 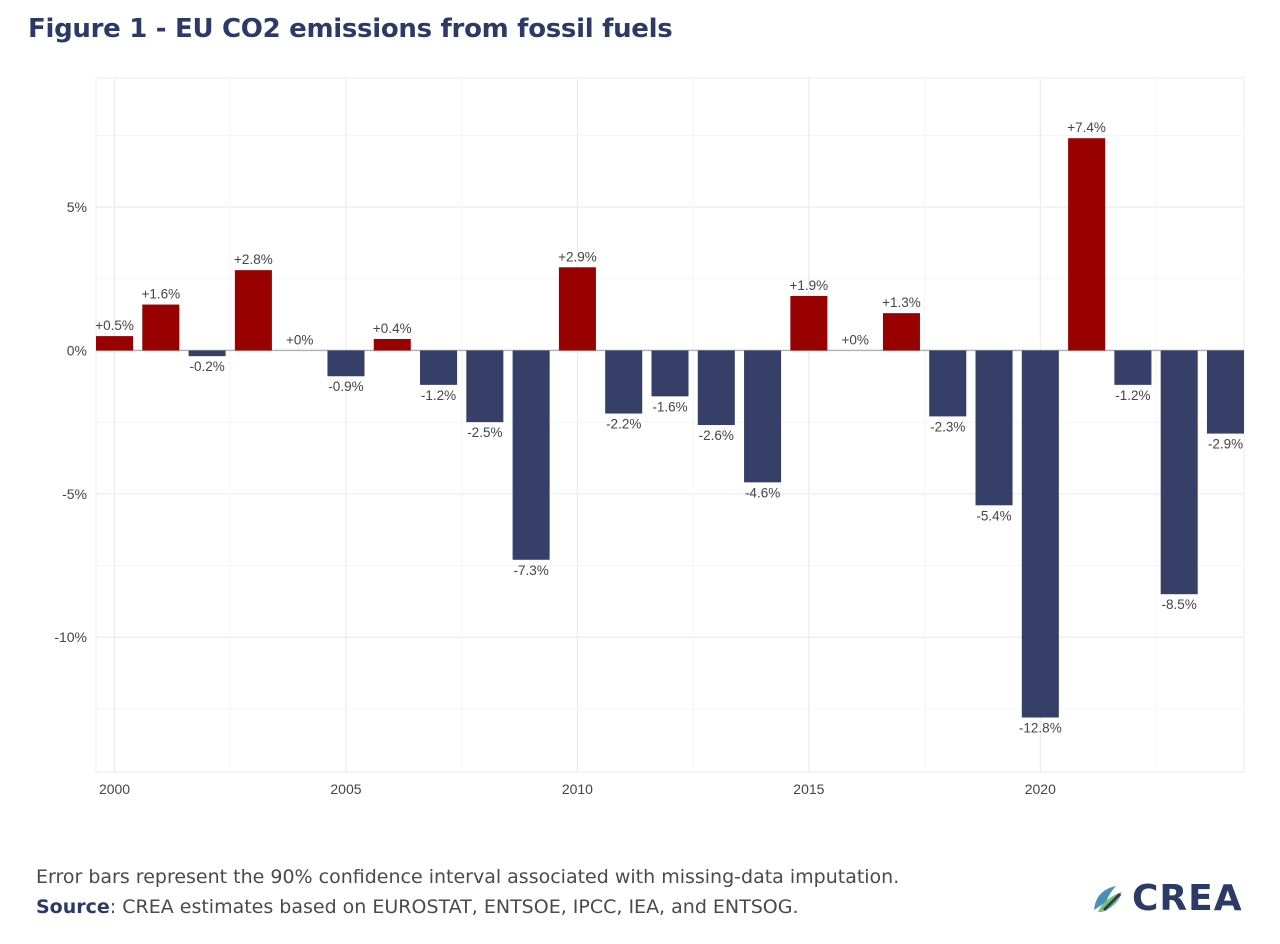 I want to click on data-label-2024: -2.9%, so click(x=1225, y=444).